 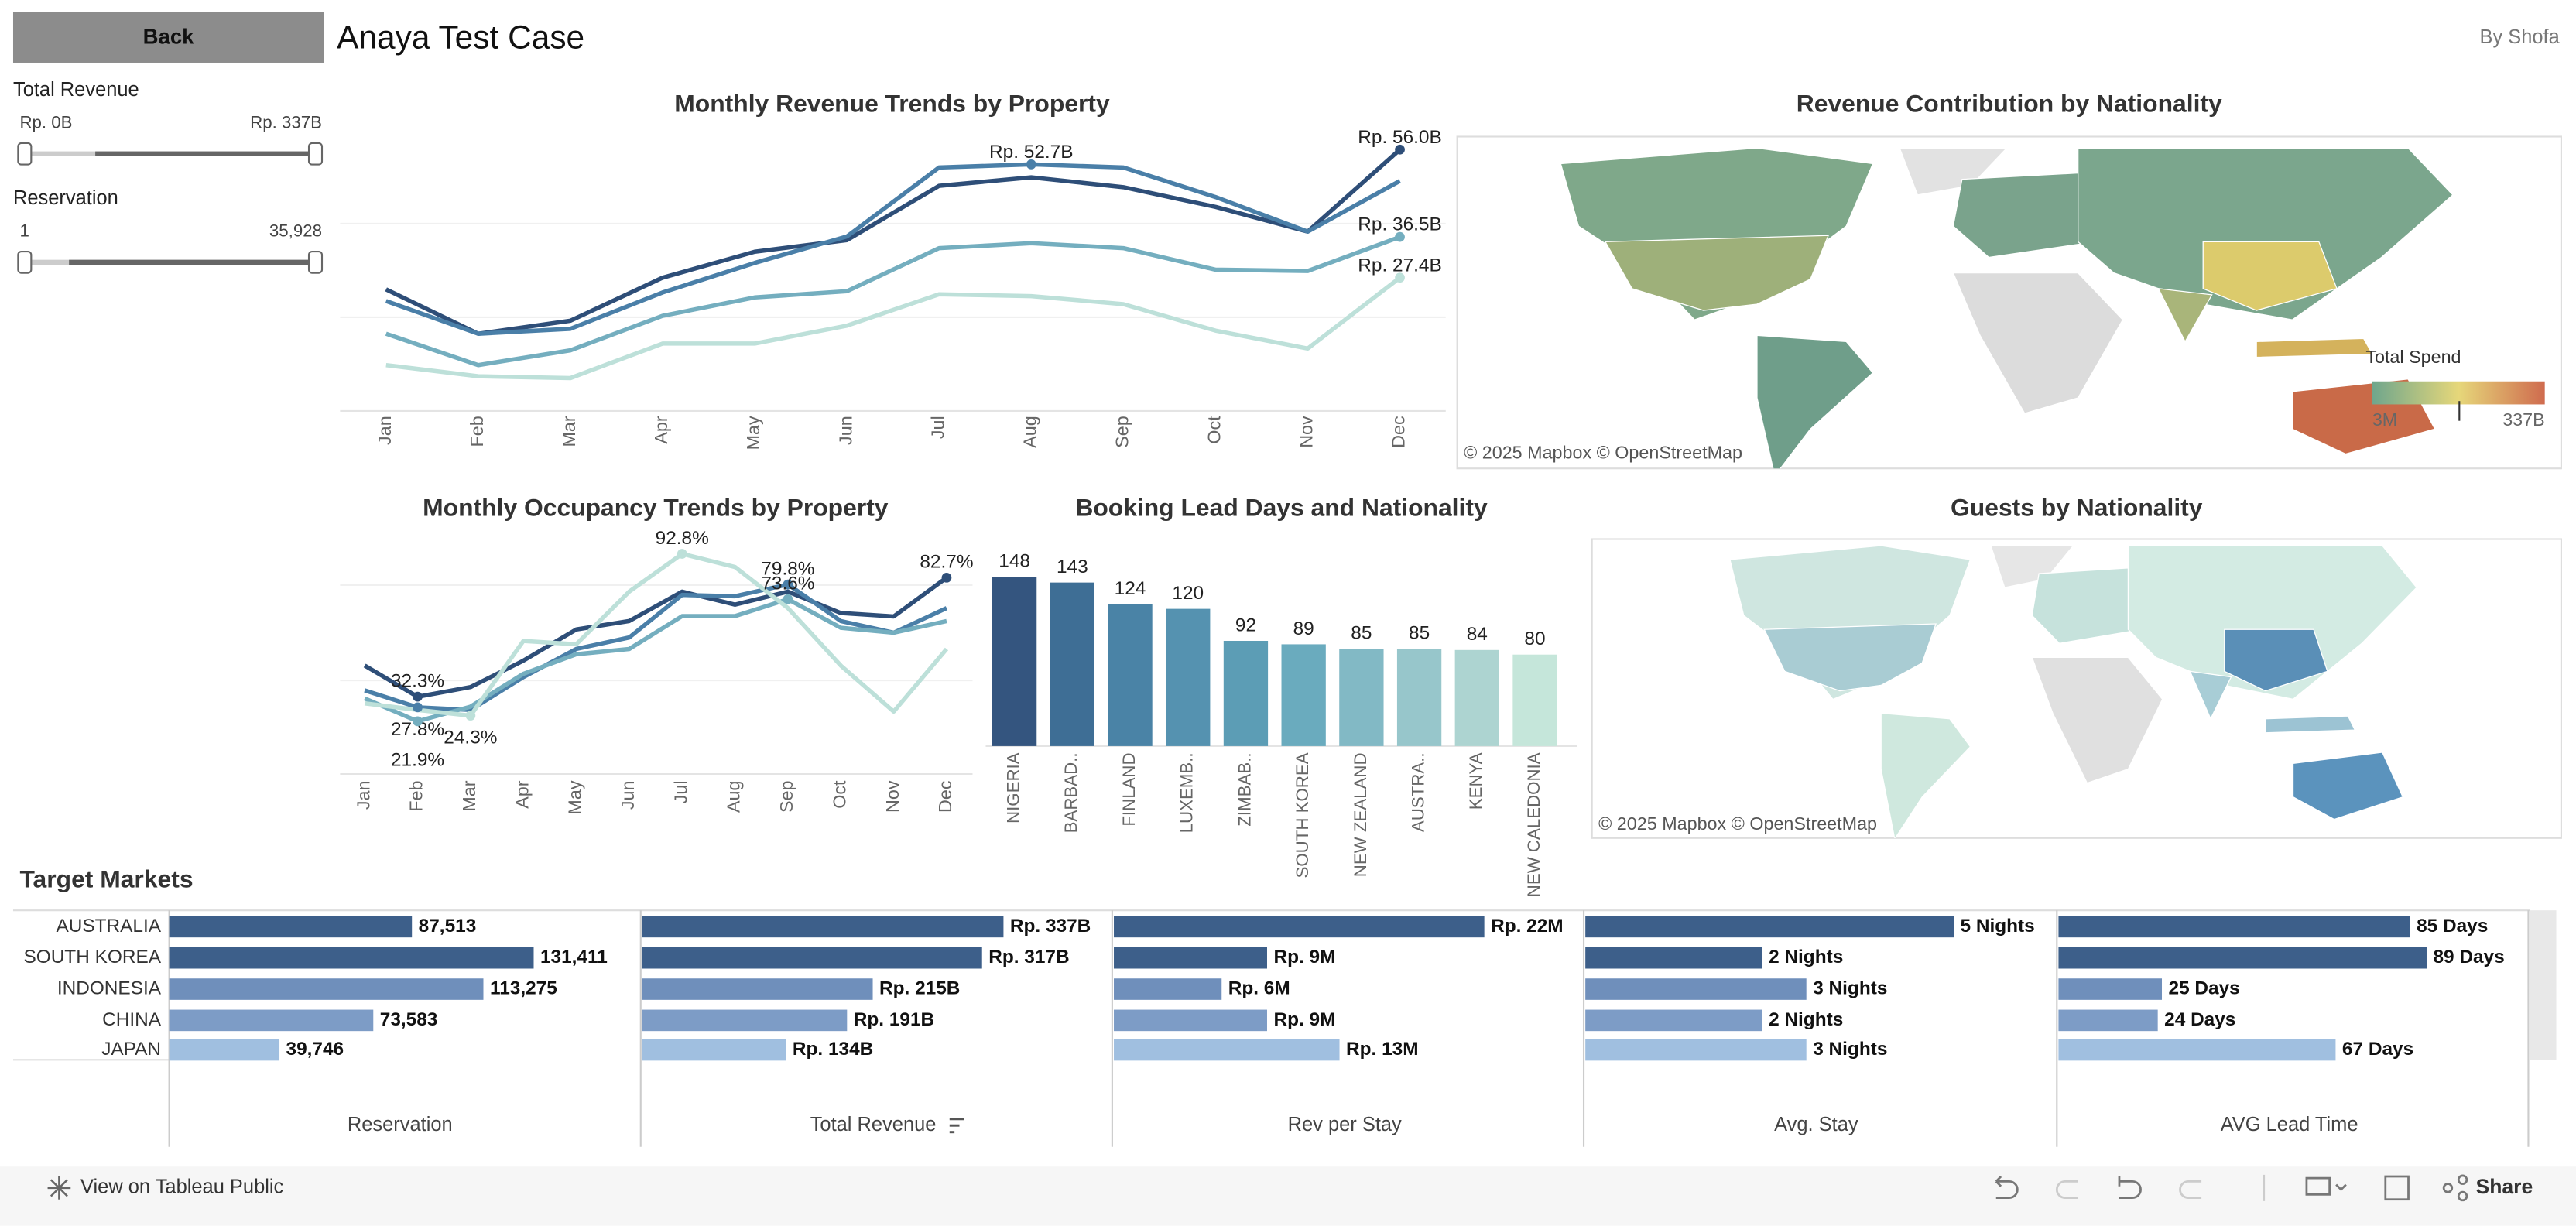 What do you see at coordinates (295, 231) in the screenshot?
I see `filter-max: 35,928` at bounding box center [295, 231].